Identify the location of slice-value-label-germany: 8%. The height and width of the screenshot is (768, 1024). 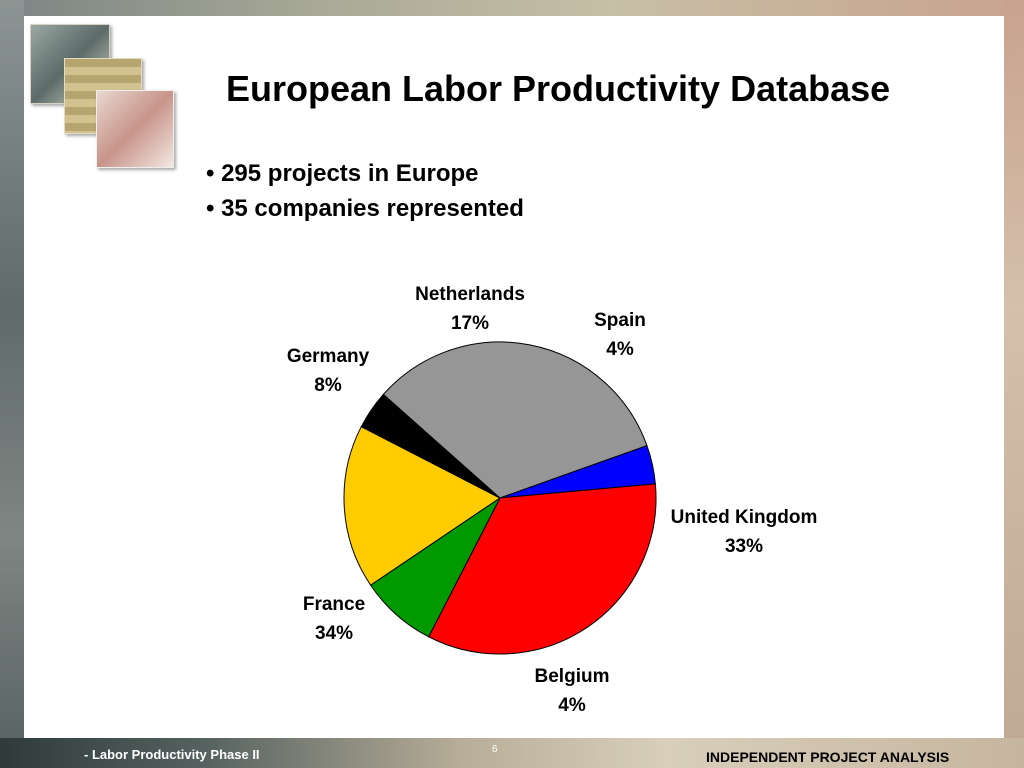
(328, 385).